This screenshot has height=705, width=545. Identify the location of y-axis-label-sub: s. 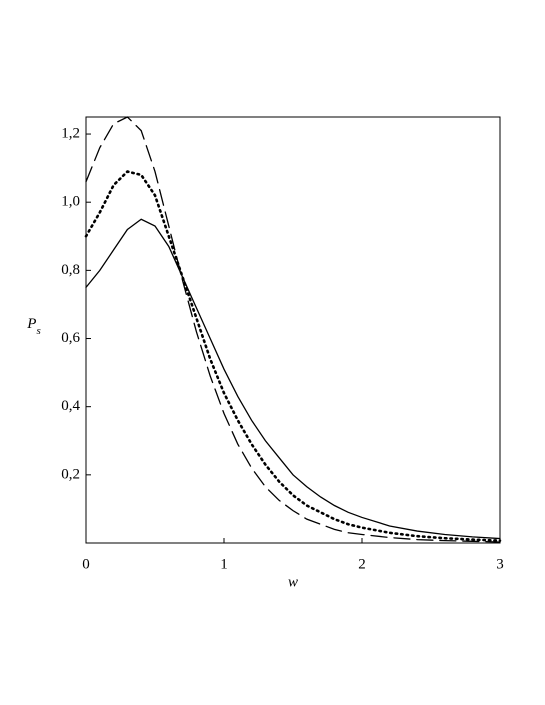
(38, 331).